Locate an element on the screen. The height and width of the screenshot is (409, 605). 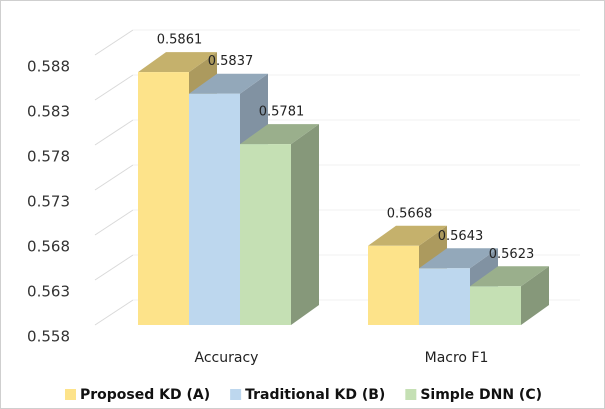
y-tick-label: 0.578 is located at coordinates (48, 157).